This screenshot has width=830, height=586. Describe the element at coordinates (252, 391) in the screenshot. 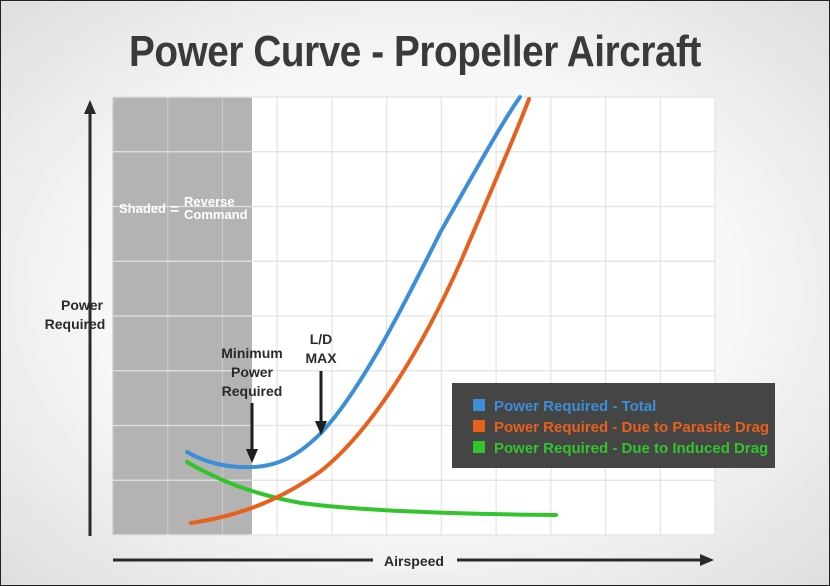

I see `annotation-min-power-line-3: Required` at that location.